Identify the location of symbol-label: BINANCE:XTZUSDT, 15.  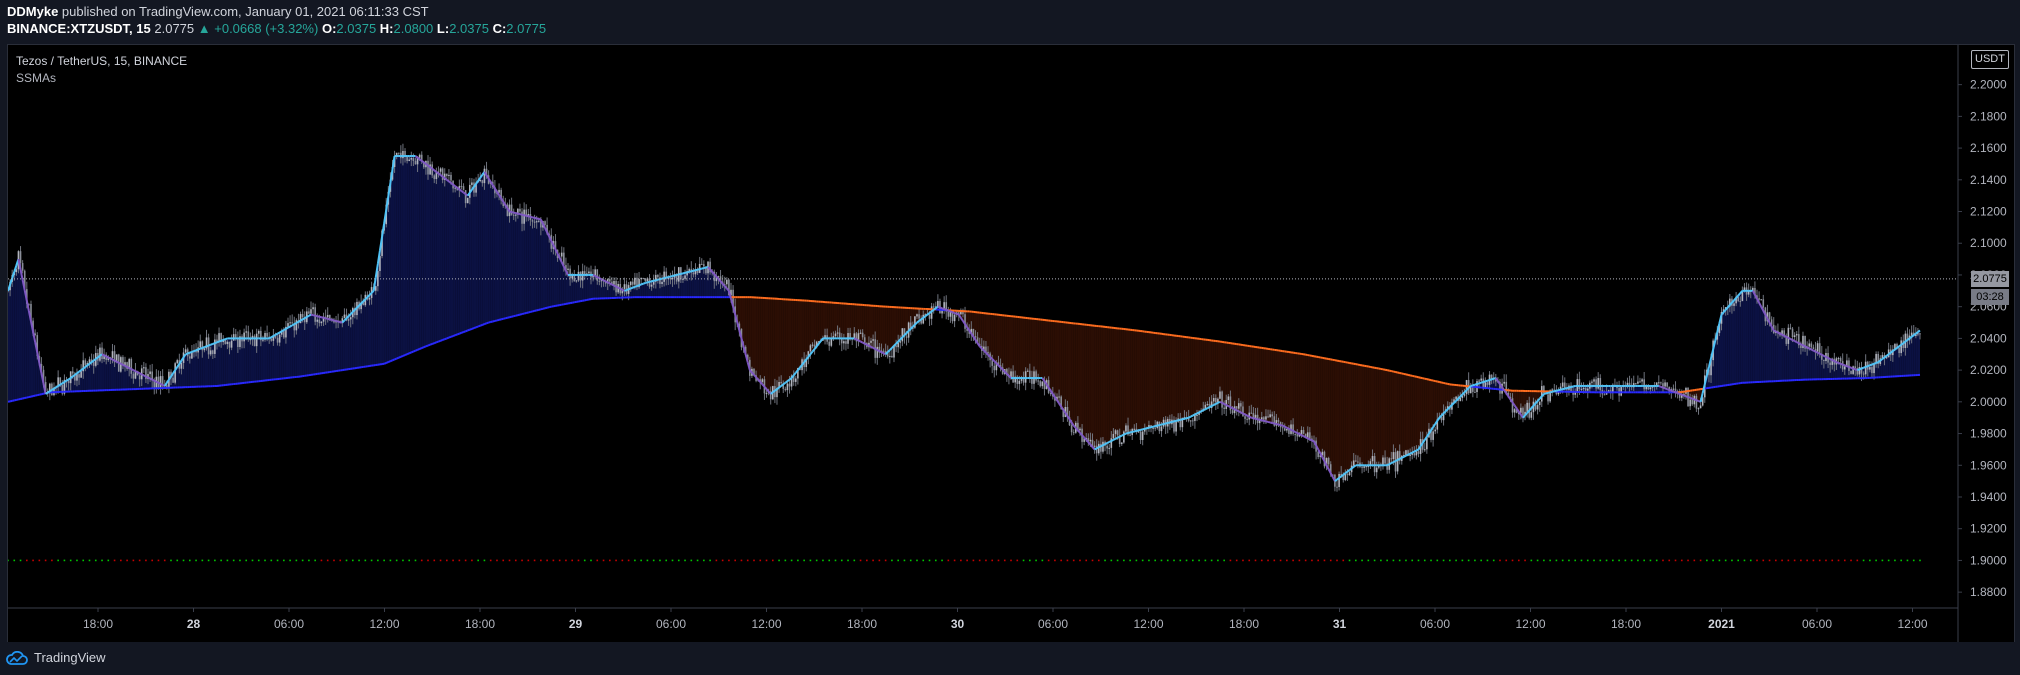
(79, 28).